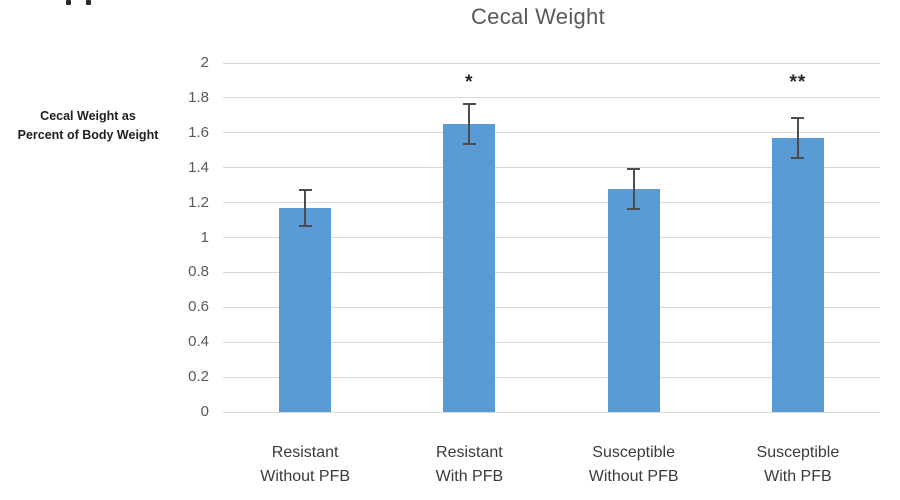  What do you see at coordinates (204, 62) in the screenshot?
I see `y-tick-label: 2` at bounding box center [204, 62].